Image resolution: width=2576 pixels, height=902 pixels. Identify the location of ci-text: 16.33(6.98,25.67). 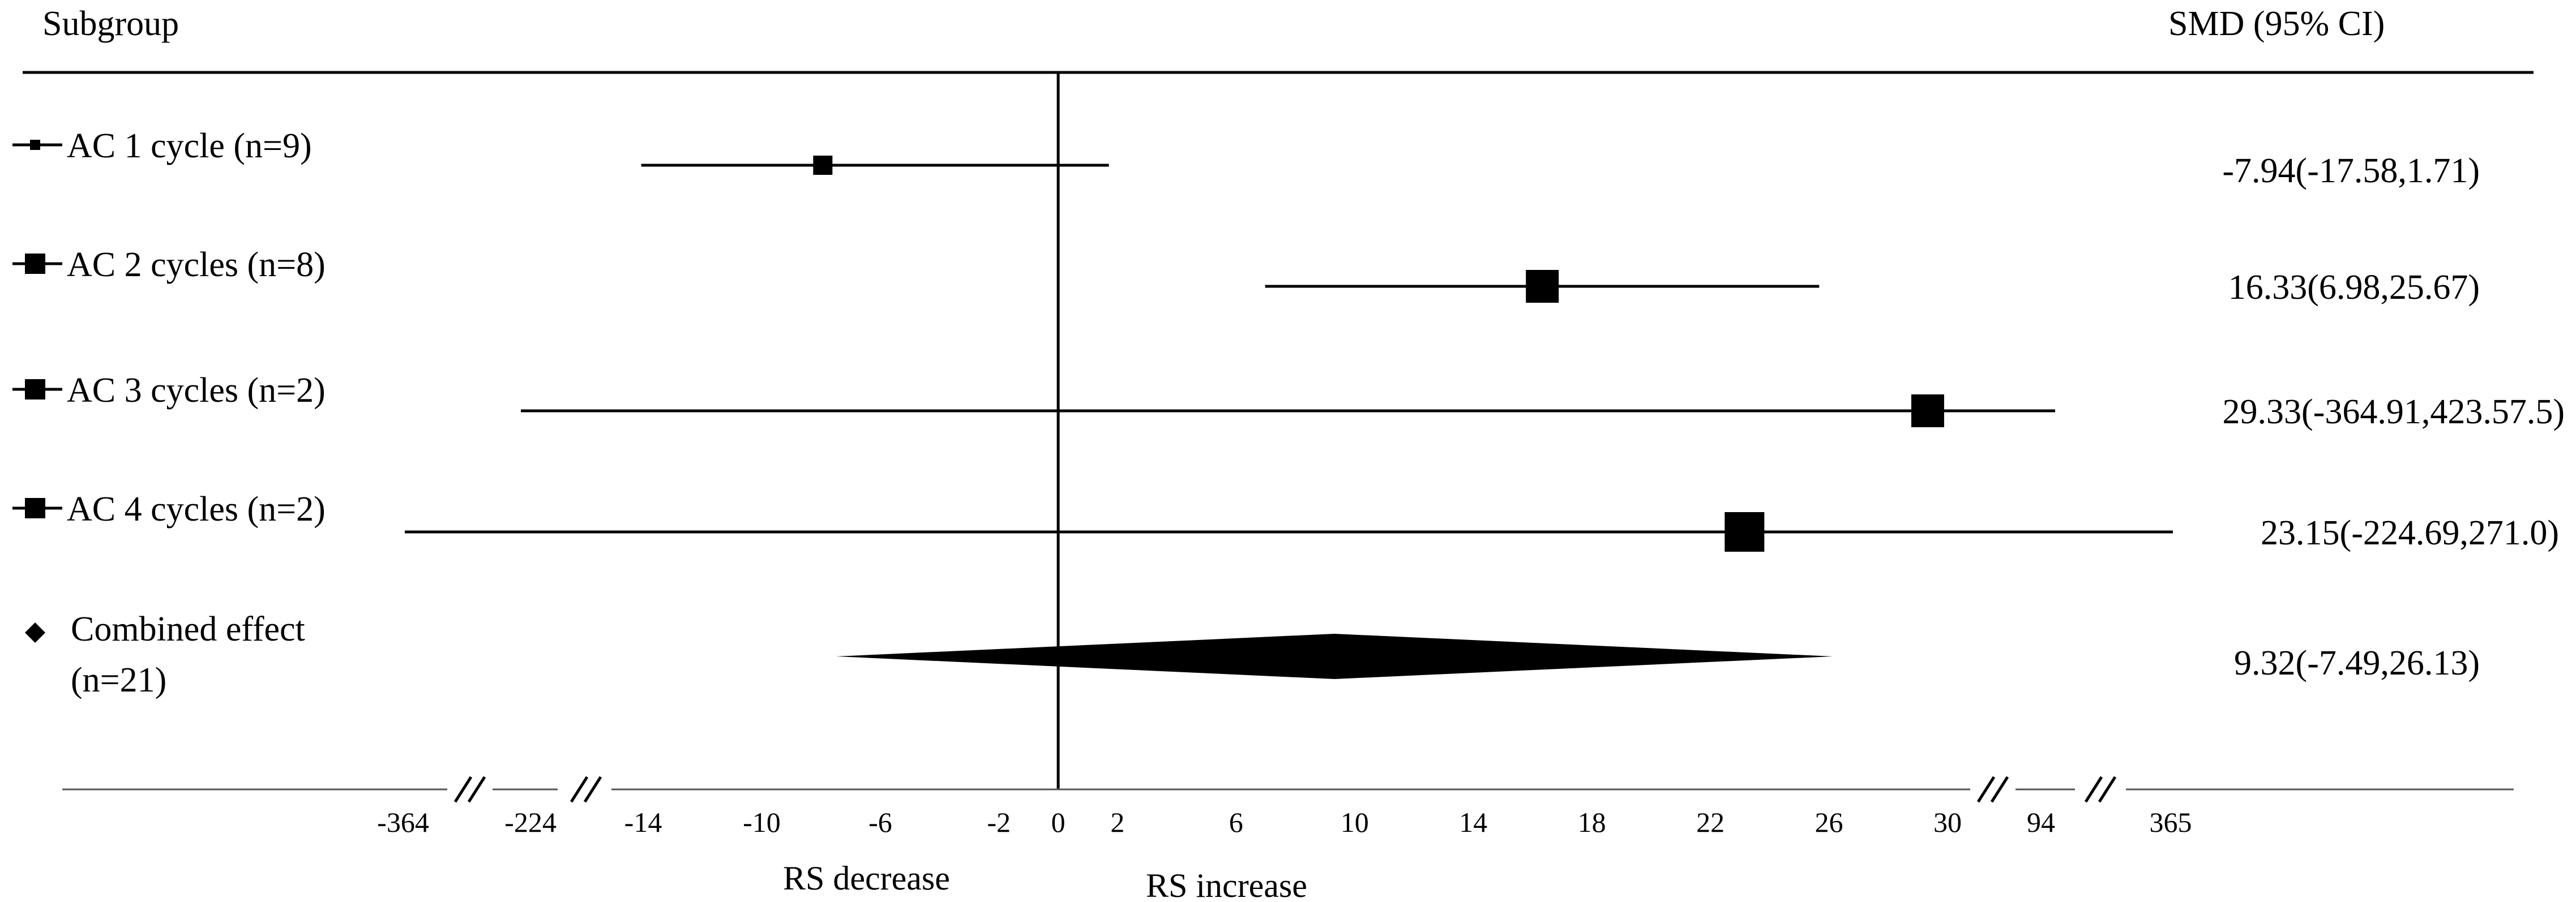
(2354, 287).